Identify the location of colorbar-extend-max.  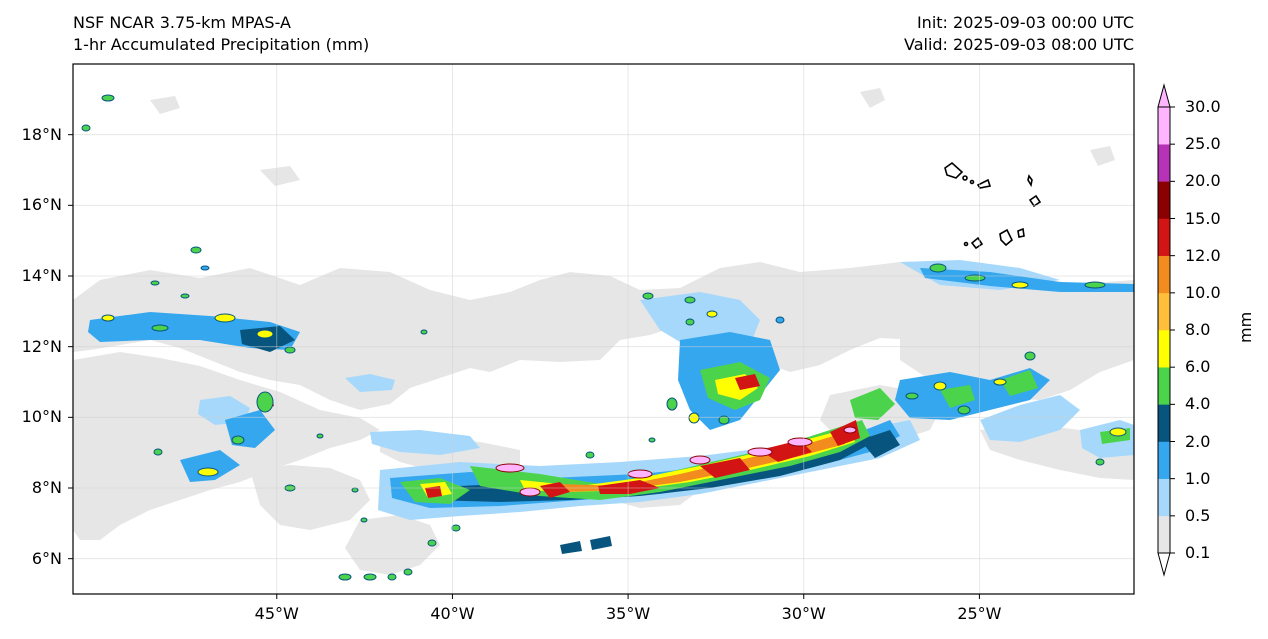
(1164, 95).